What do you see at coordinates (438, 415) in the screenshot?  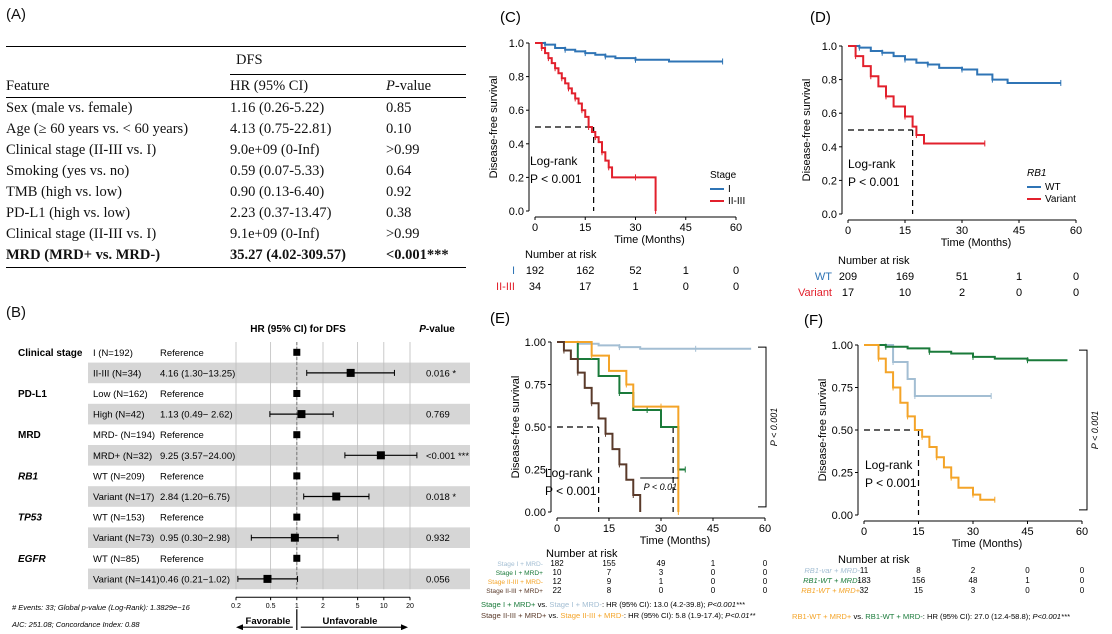 I see `forest-p-text: 0.769` at bounding box center [438, 415].